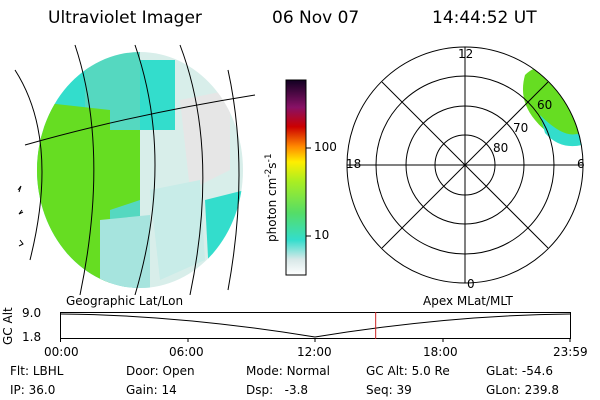 The width and height of the screenshot is (600, 400). Describe the element at coordinates (521, 128) in the screenshot. I see `mlat-label-70: 70` at that location.